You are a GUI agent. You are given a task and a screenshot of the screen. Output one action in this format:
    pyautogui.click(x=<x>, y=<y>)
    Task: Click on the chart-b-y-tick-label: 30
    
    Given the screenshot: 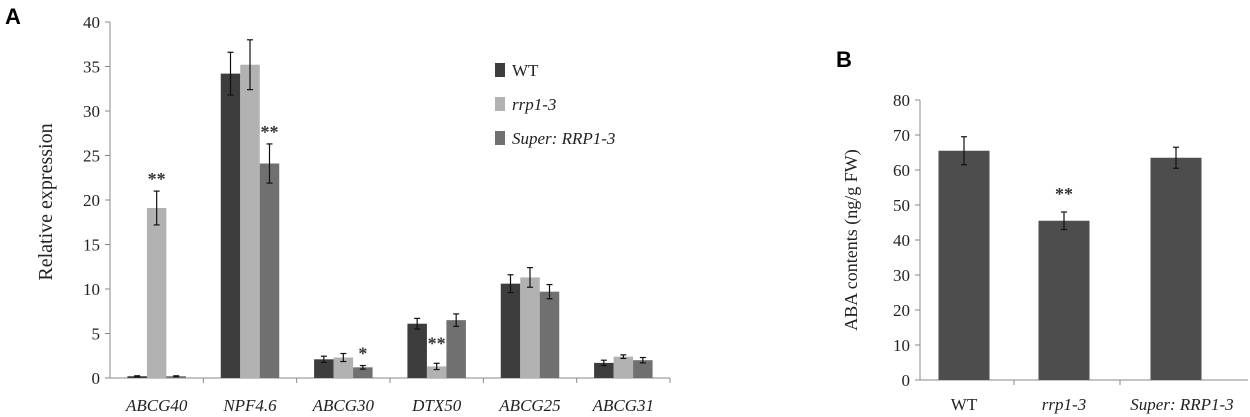 What is the action you would take?
    pyautogui.click(x=901, y=275)
    